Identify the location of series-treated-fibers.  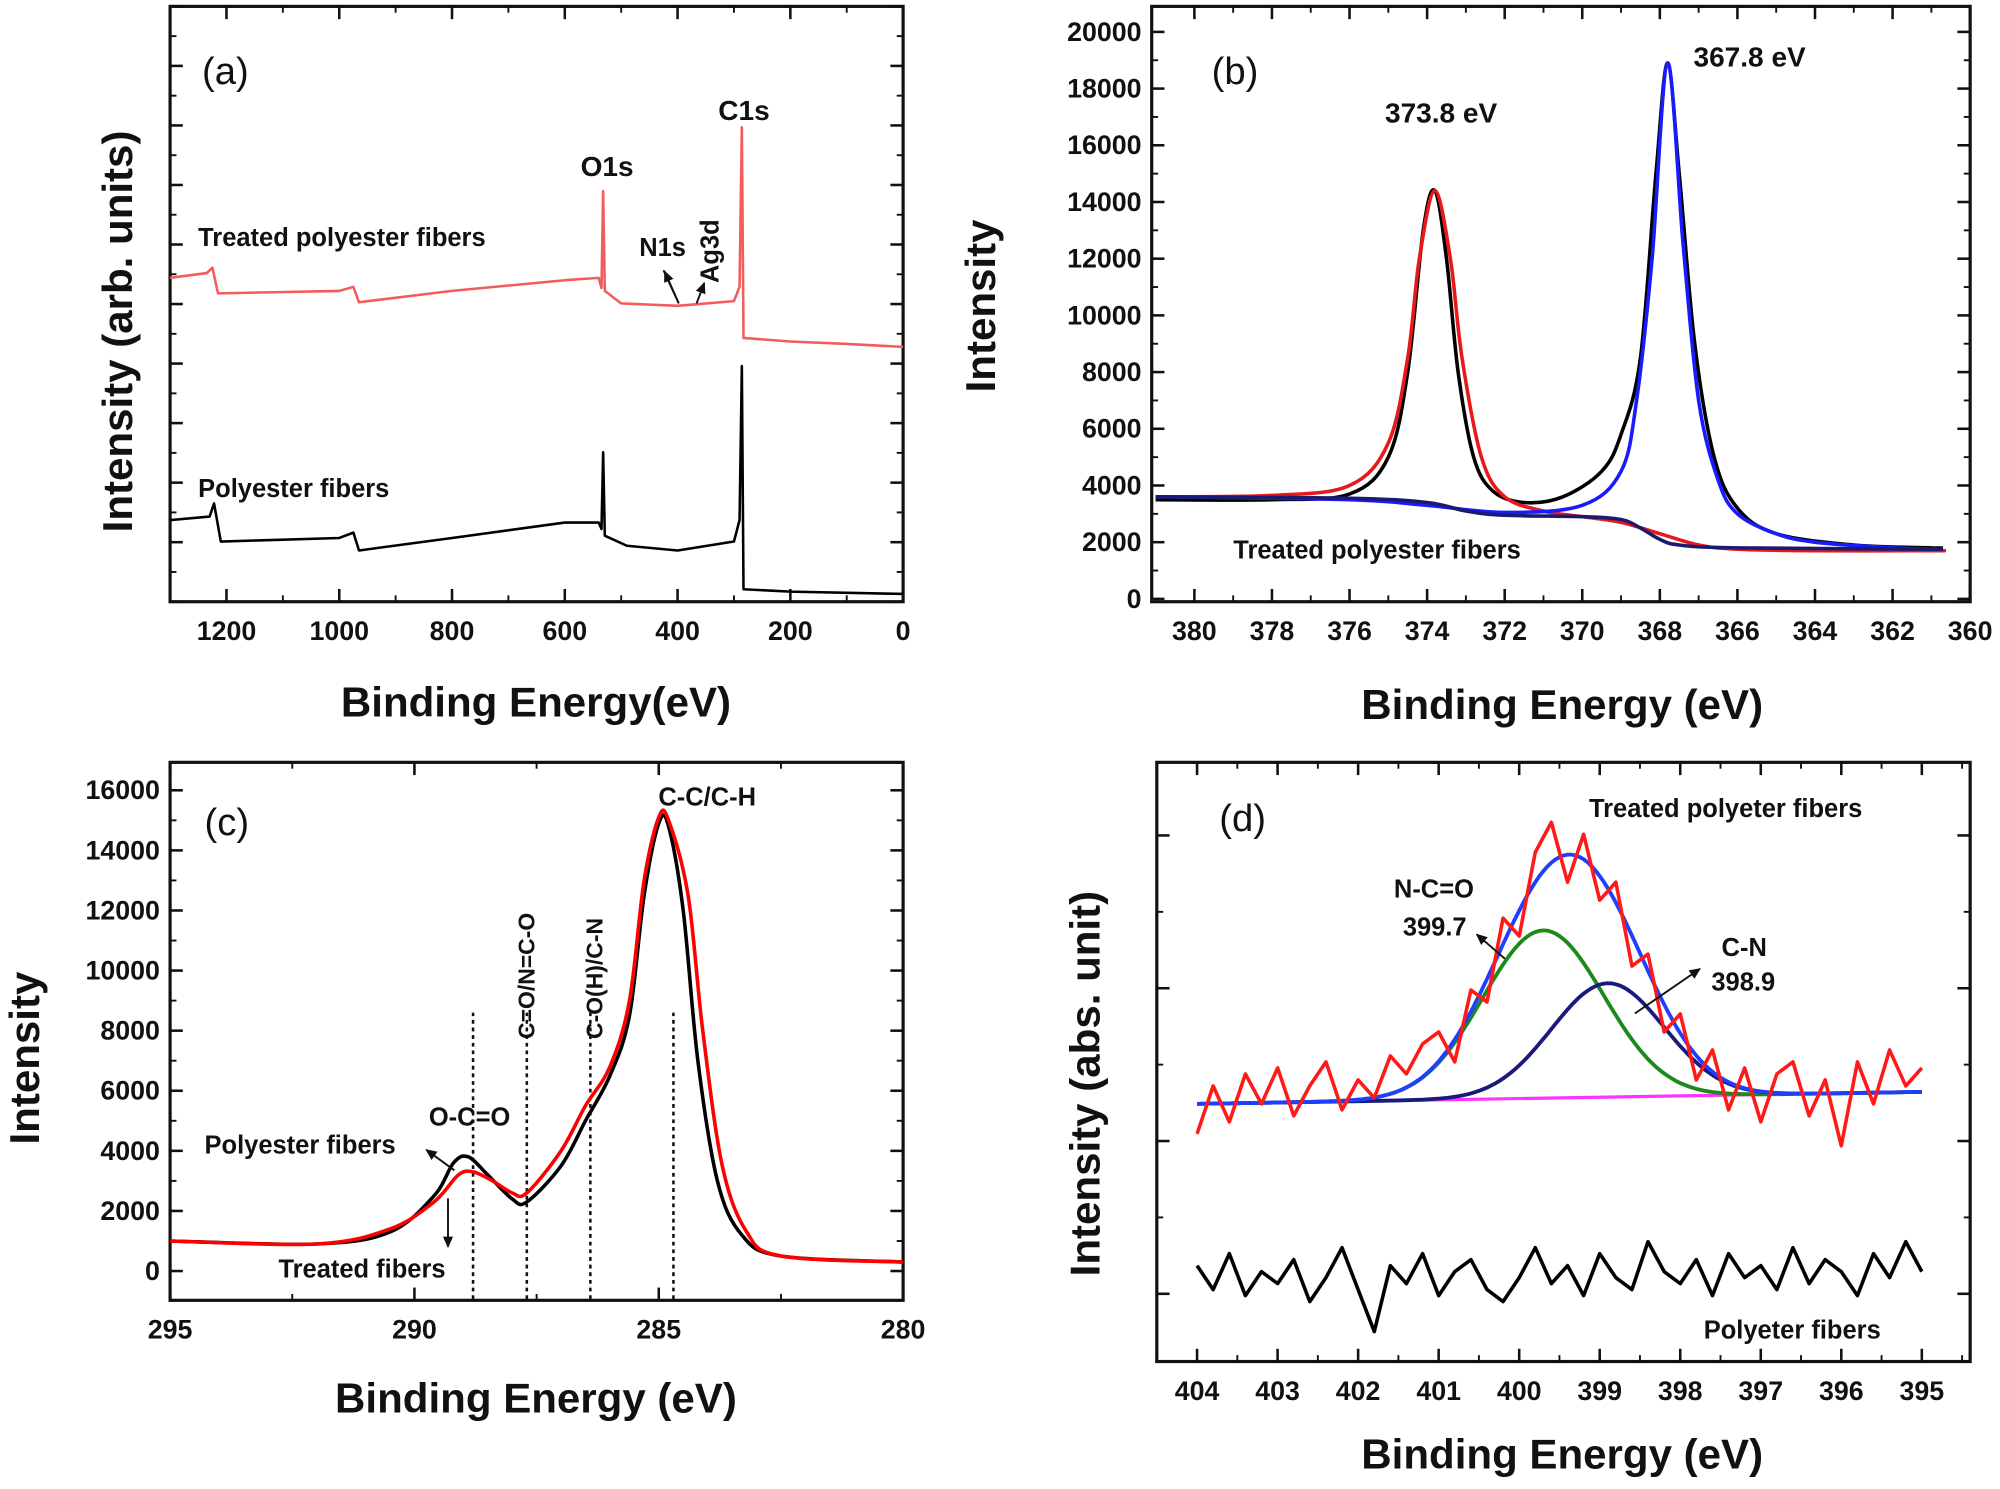
(537, 1036).